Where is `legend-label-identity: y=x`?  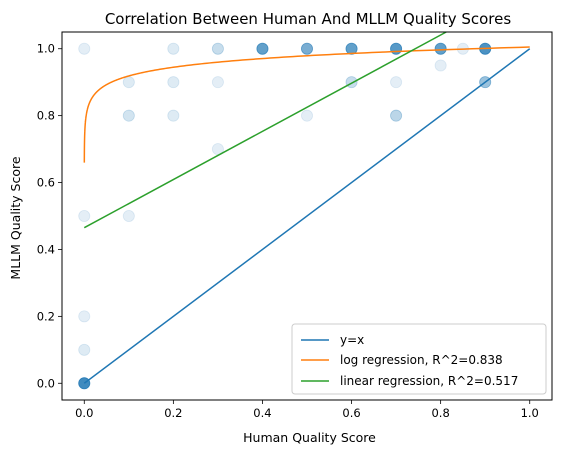 legend-label-identity: y=x is located at coordinates (352, 340).